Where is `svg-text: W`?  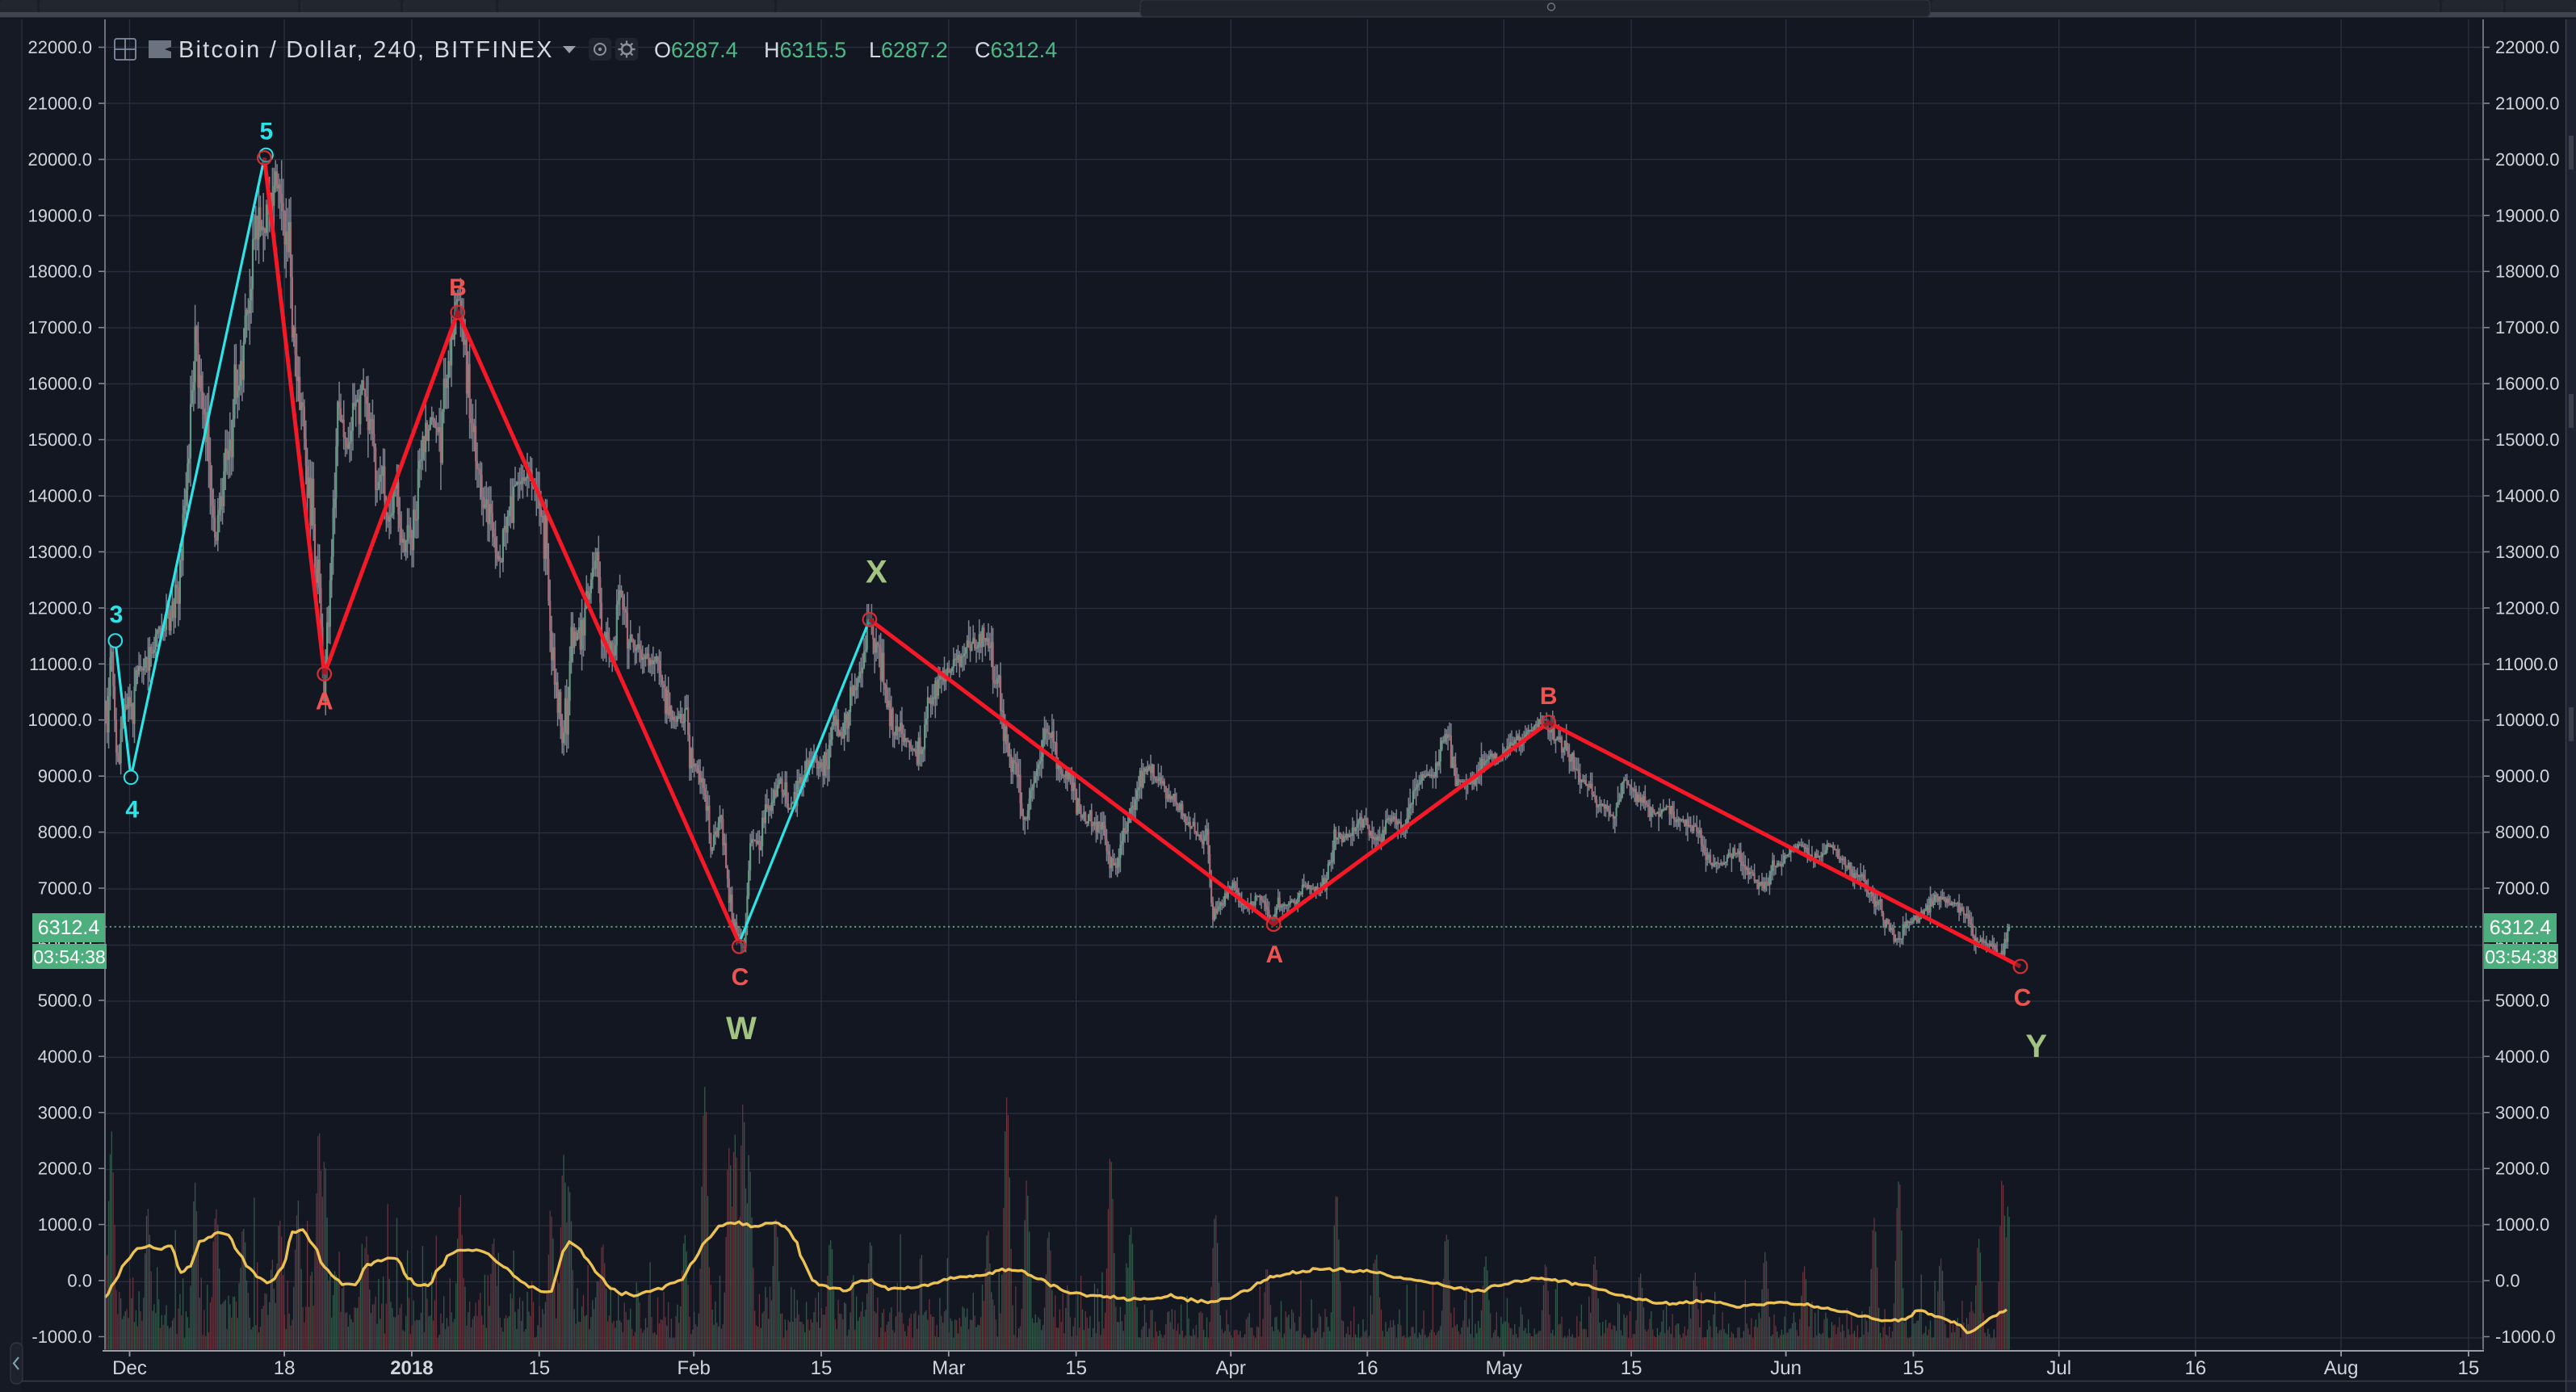 svg-text: W is located at coordinates (741, 1028).